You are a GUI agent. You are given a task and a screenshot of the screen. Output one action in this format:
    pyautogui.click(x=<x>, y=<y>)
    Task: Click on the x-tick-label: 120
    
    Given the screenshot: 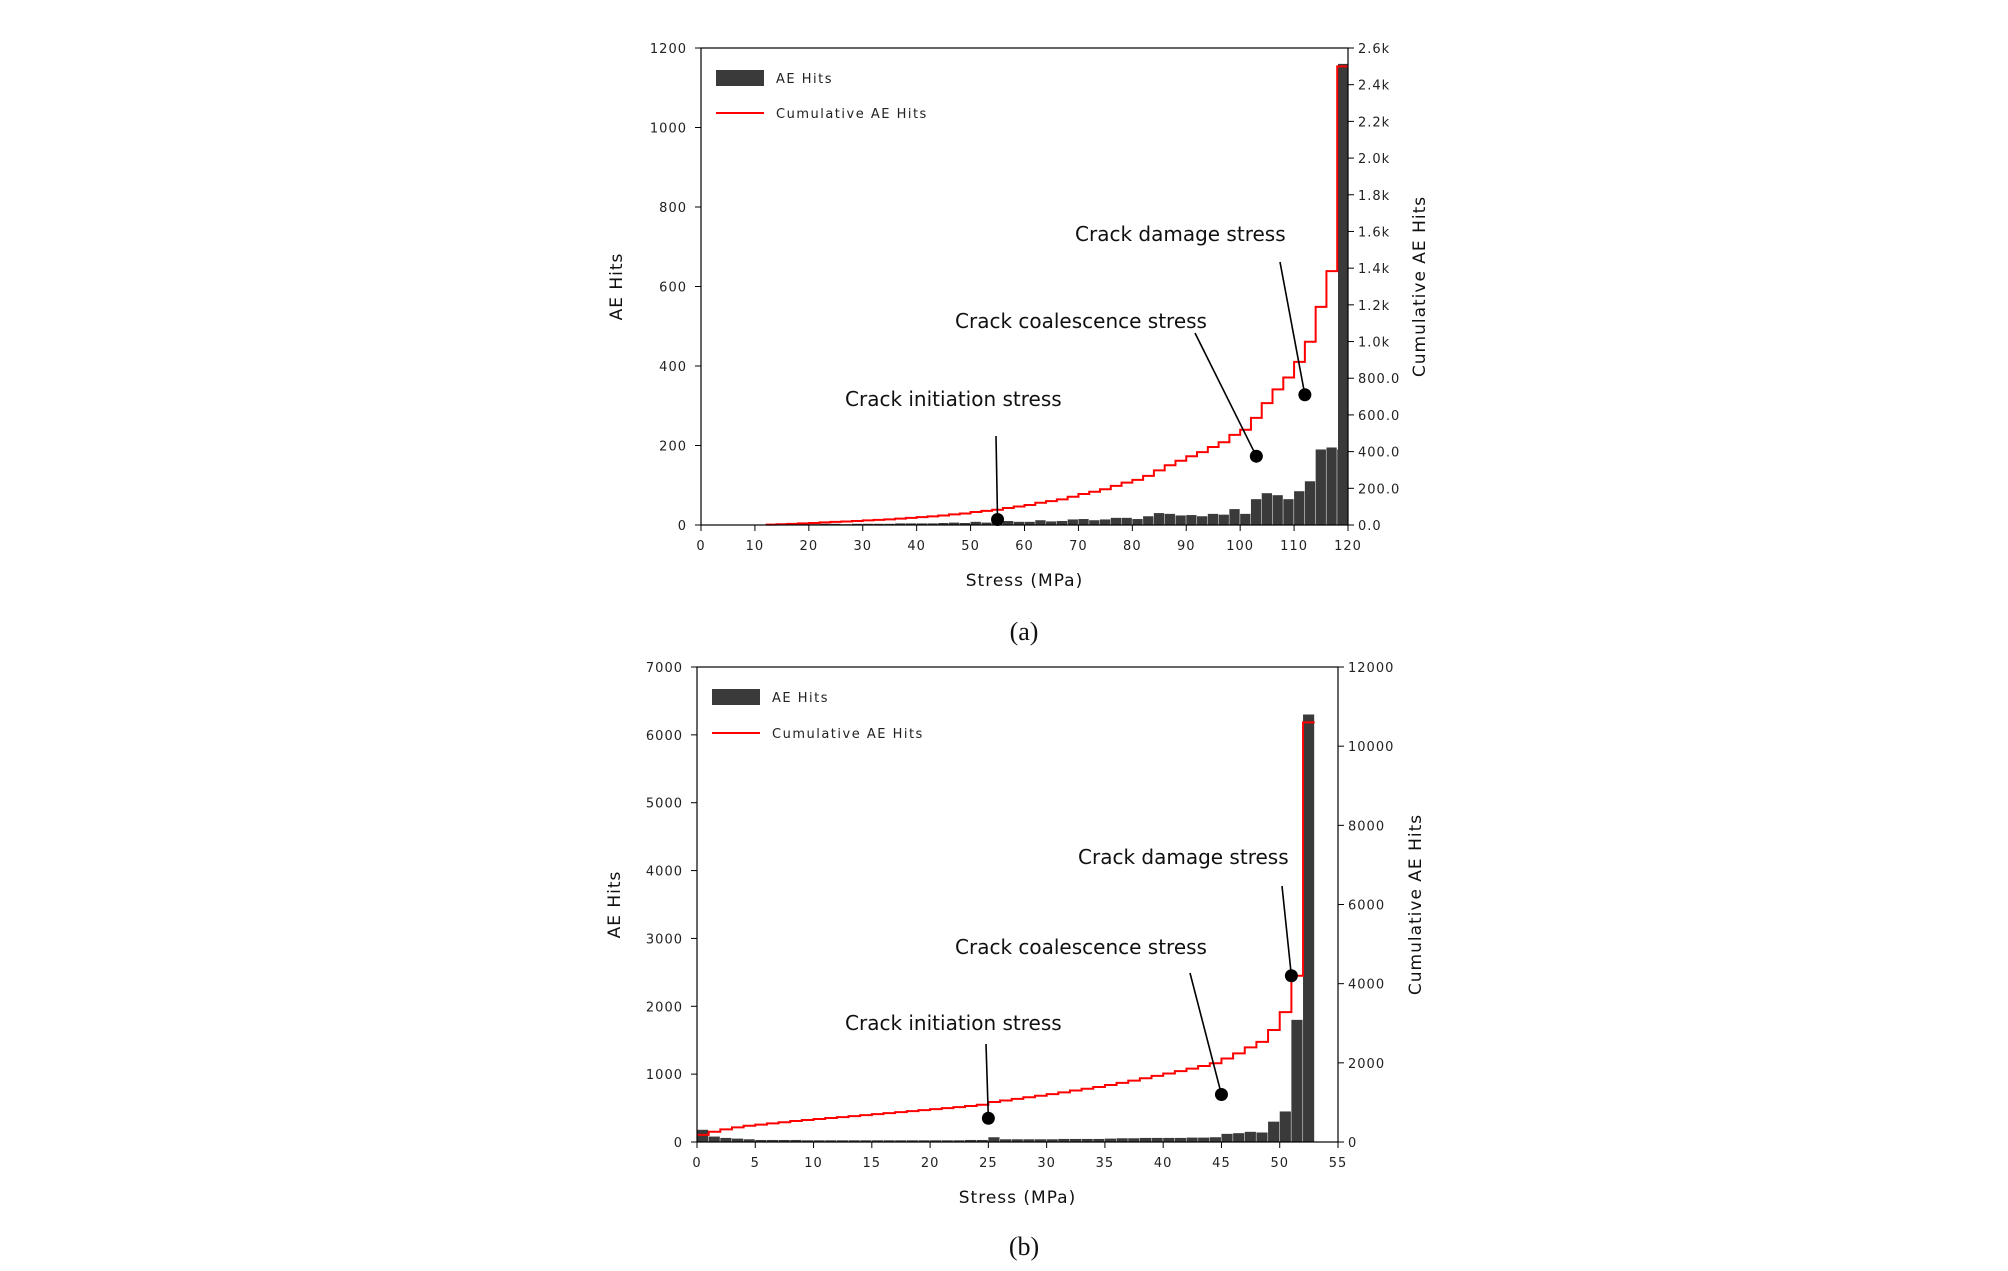 What is the action you would take?
    pyautogui.click(x=1348, y=546)
    